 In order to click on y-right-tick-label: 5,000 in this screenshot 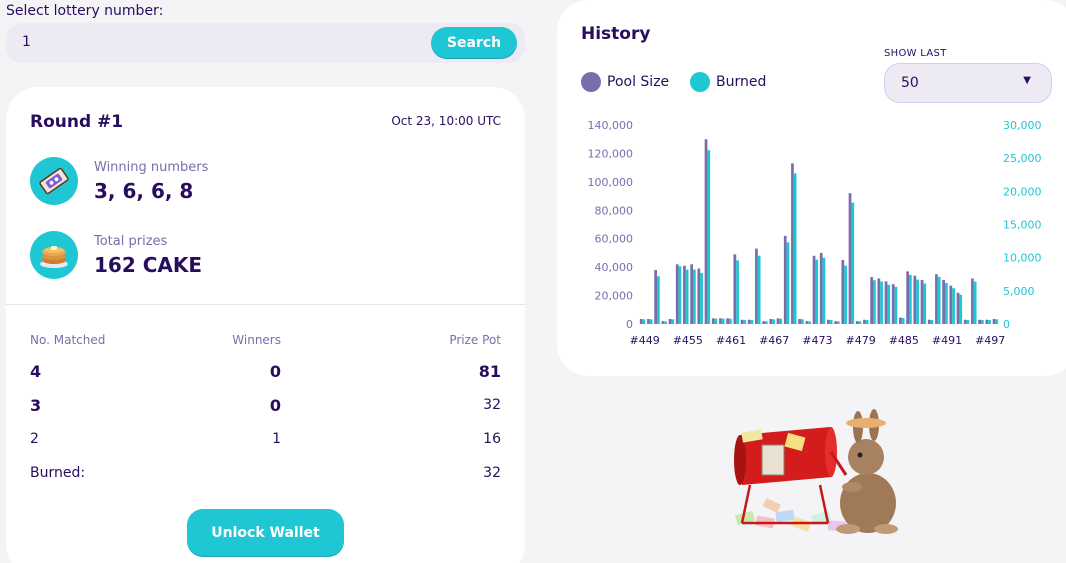, I will do `click(1019, 291)`.